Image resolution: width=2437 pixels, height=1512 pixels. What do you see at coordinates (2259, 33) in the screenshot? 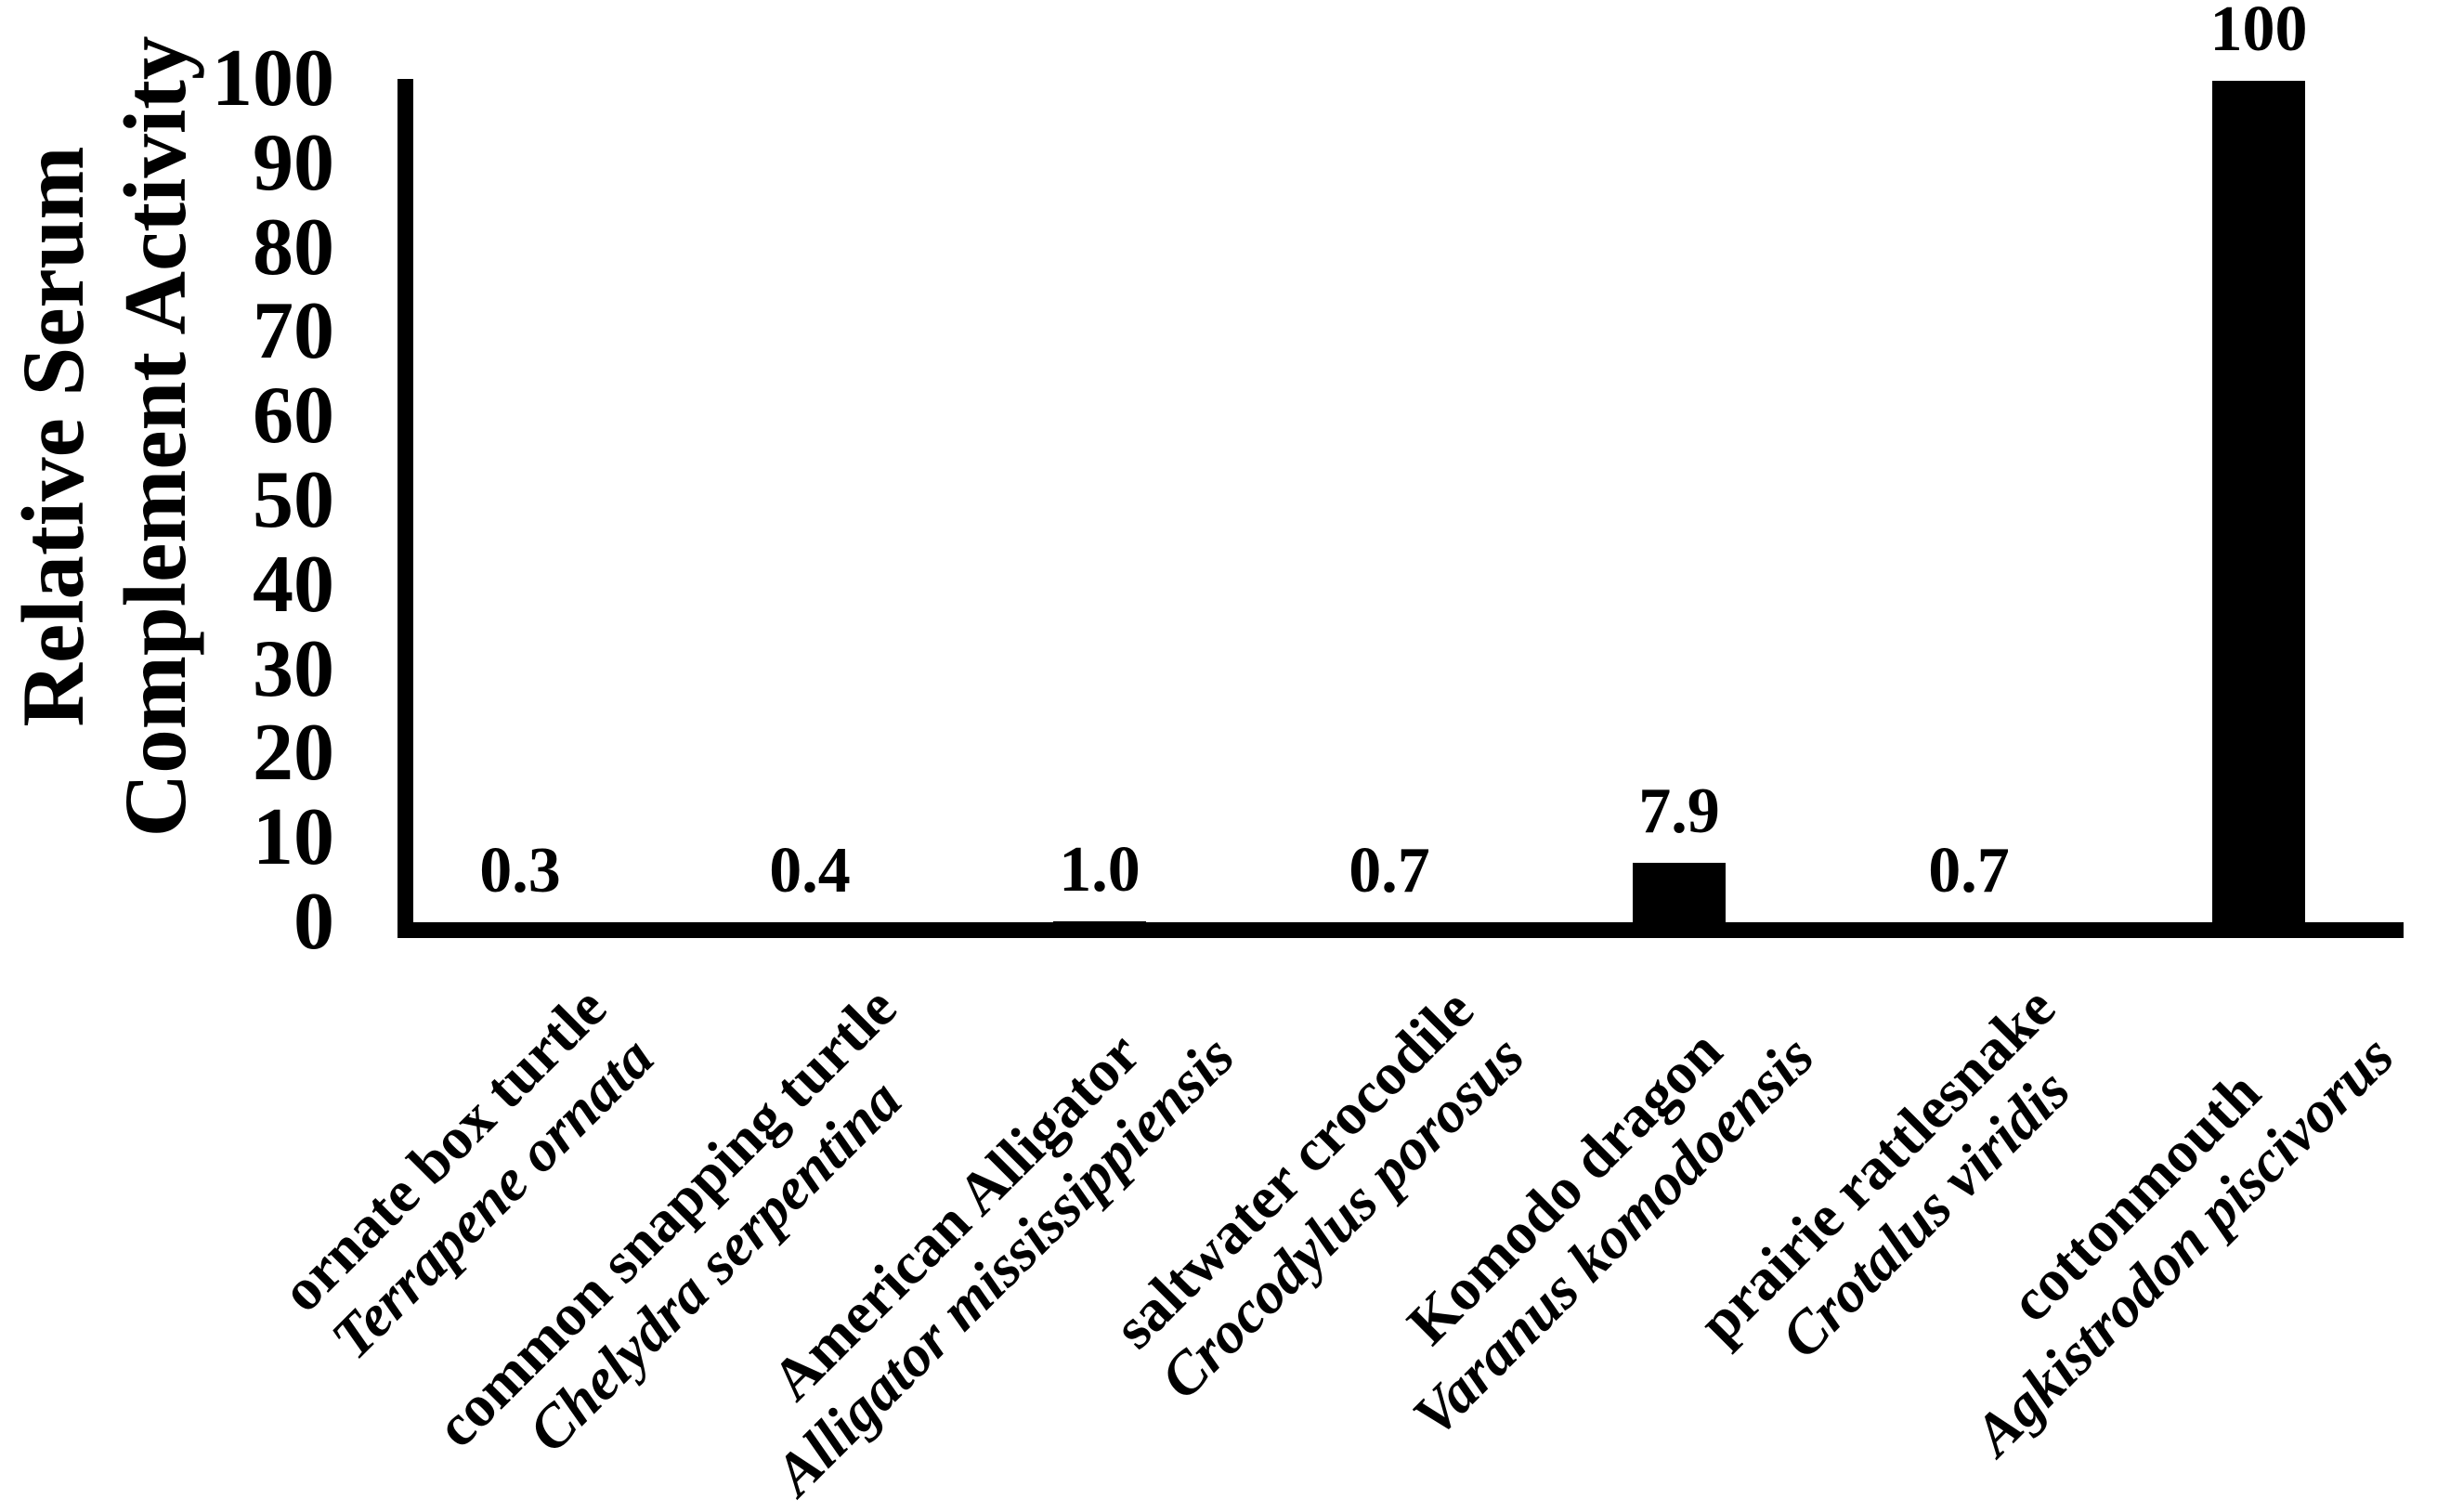
I see `bar-value-label: 100` at bounding box center [2259, 33].